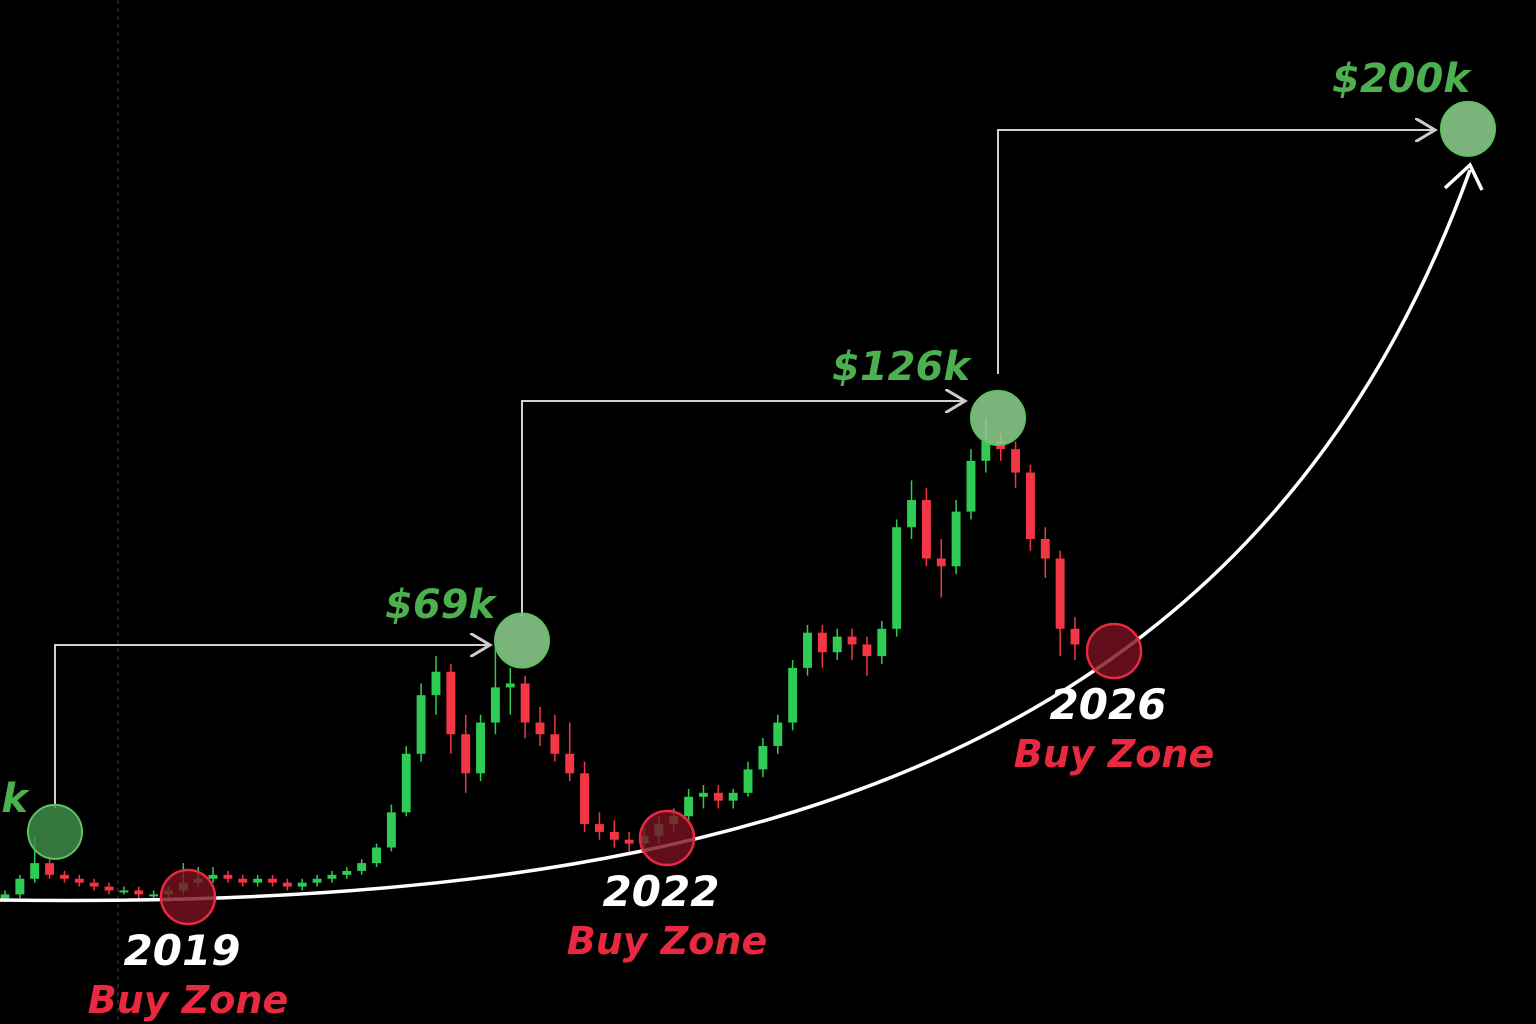 This screenshot has width=1536, height=1024. Describe the element at coordinates (1108, 704) in the screenshot. I see `buy-zone-year: 2026` at that location.